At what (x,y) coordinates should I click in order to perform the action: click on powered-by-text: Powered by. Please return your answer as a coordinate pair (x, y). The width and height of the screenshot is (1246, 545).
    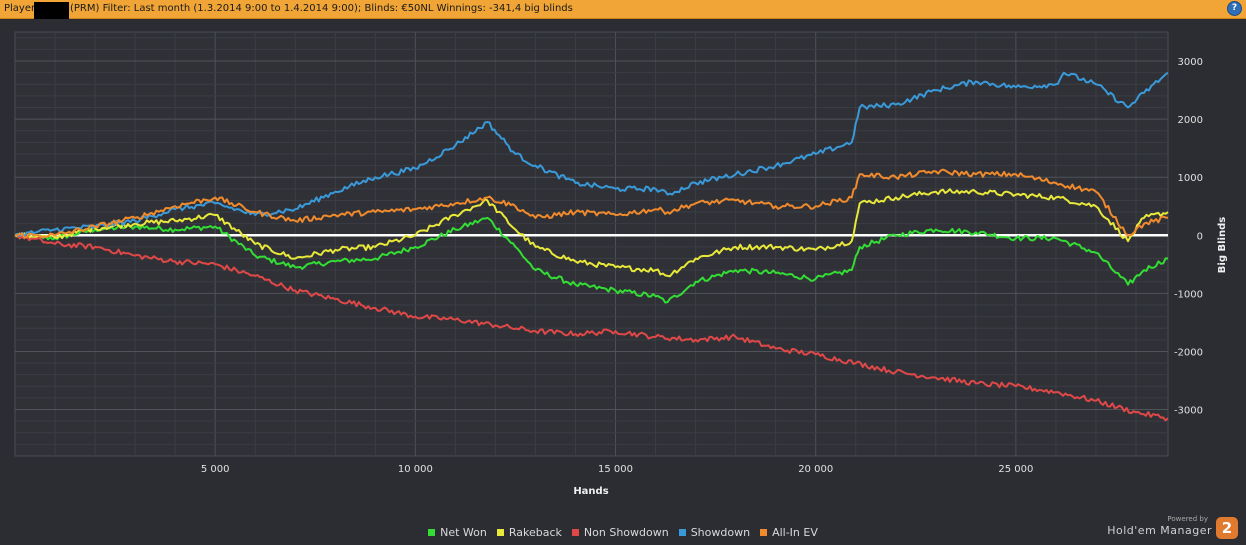
    Looking at the image, I should click on (1187, 519).